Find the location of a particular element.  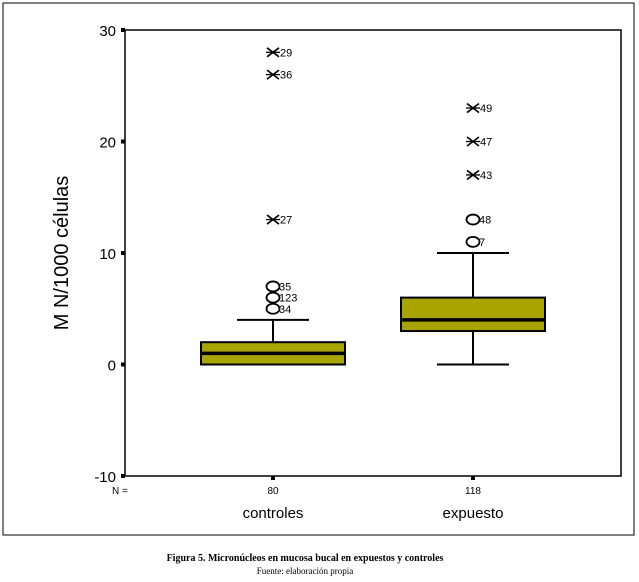

outlier-label: 48 is located at coordinates (485, 221).